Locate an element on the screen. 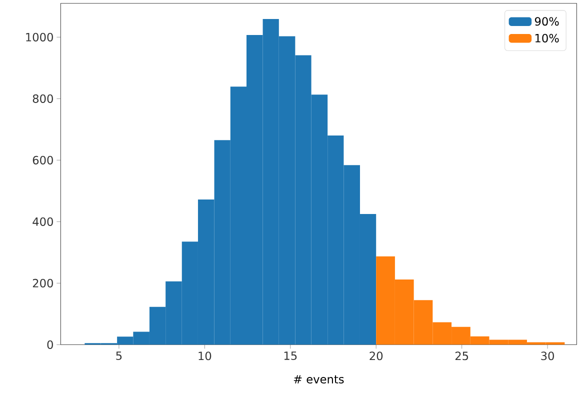 This screenshot has width=581, height=400. x-tick-label: 10 is located at coordinates (205, 356).